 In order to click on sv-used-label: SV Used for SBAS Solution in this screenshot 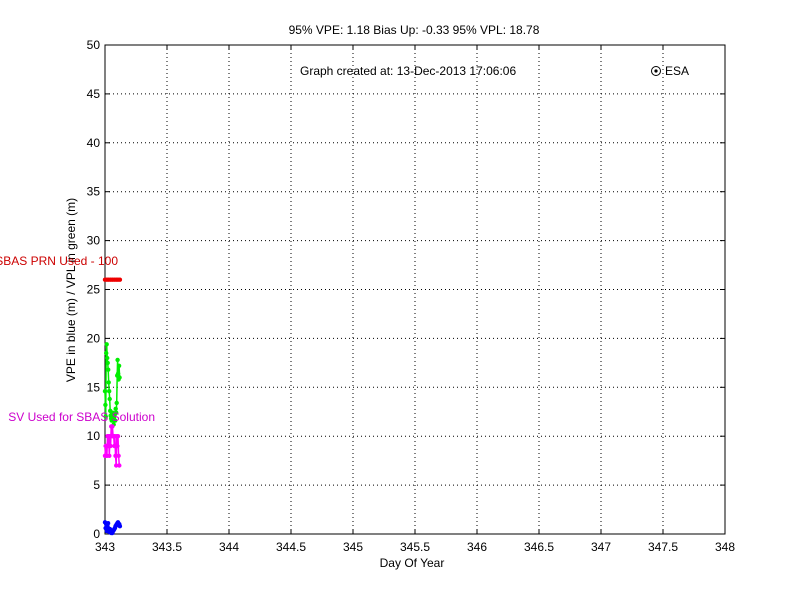, I will do `click(81, 417)`.